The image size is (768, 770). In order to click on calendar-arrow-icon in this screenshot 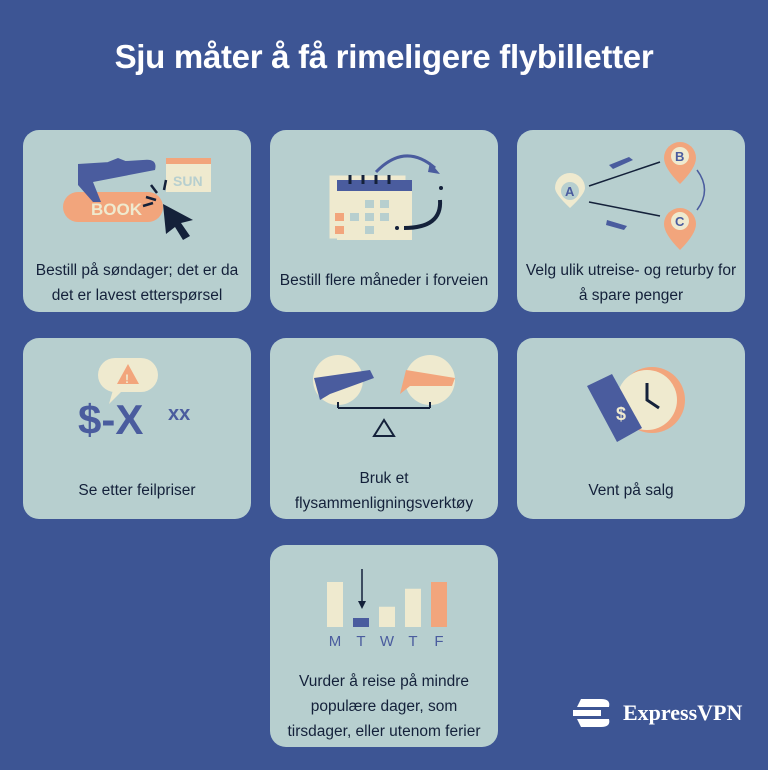, I will do `click(386, 197)`.